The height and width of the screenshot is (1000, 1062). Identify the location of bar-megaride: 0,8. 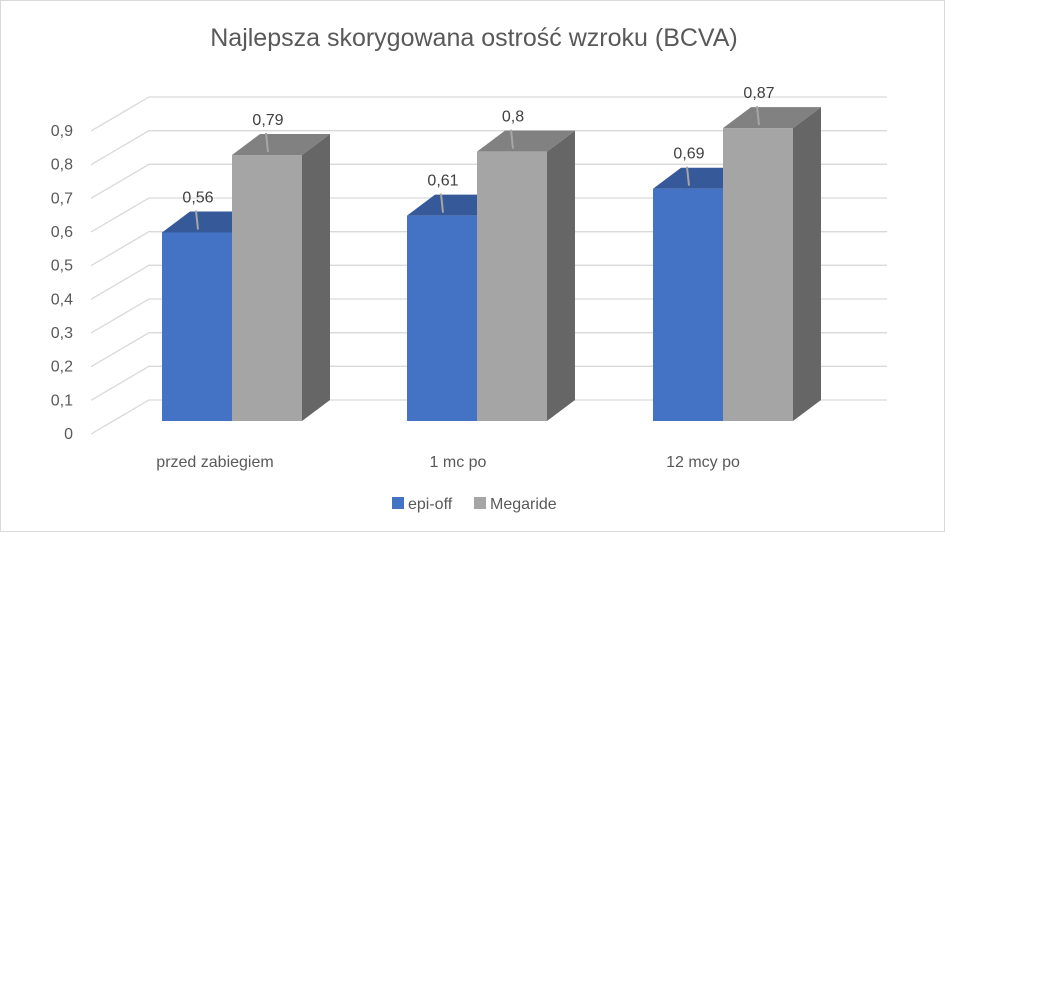
(526, 265).